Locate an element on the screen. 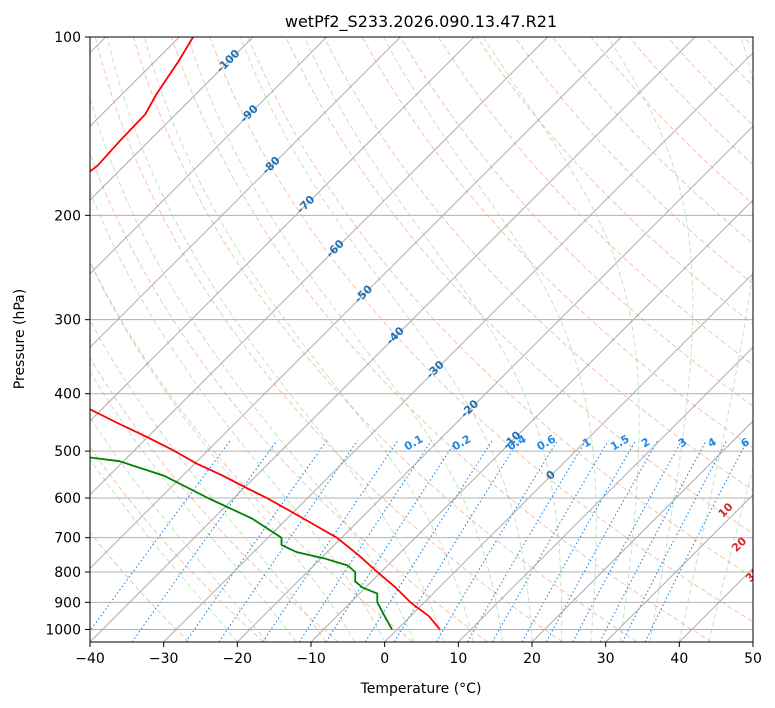  x-tick-label: −30 is located at coordinates (164, 659).